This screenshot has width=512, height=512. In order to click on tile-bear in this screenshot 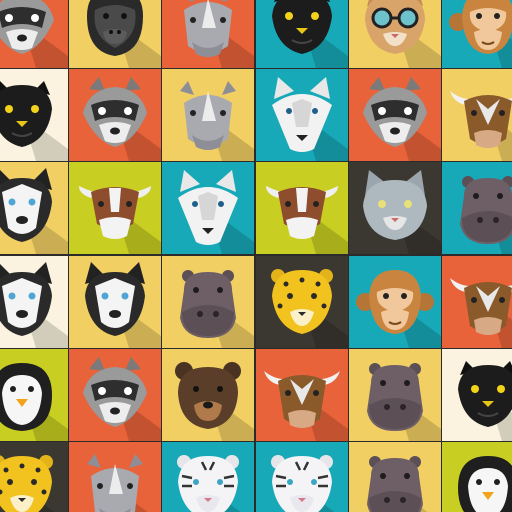, I will do `click(208, 394)`.